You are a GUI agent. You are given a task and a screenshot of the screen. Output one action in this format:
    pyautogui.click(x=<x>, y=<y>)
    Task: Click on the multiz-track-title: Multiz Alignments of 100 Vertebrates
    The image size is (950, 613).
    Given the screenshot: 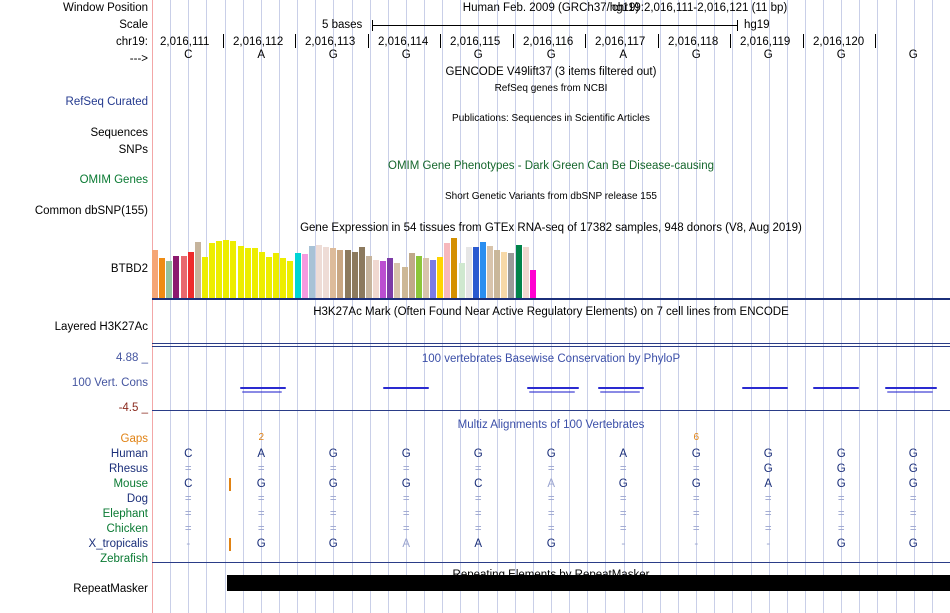 What is the action you would take?
    pyautogui.click(x=551, y=425)
    